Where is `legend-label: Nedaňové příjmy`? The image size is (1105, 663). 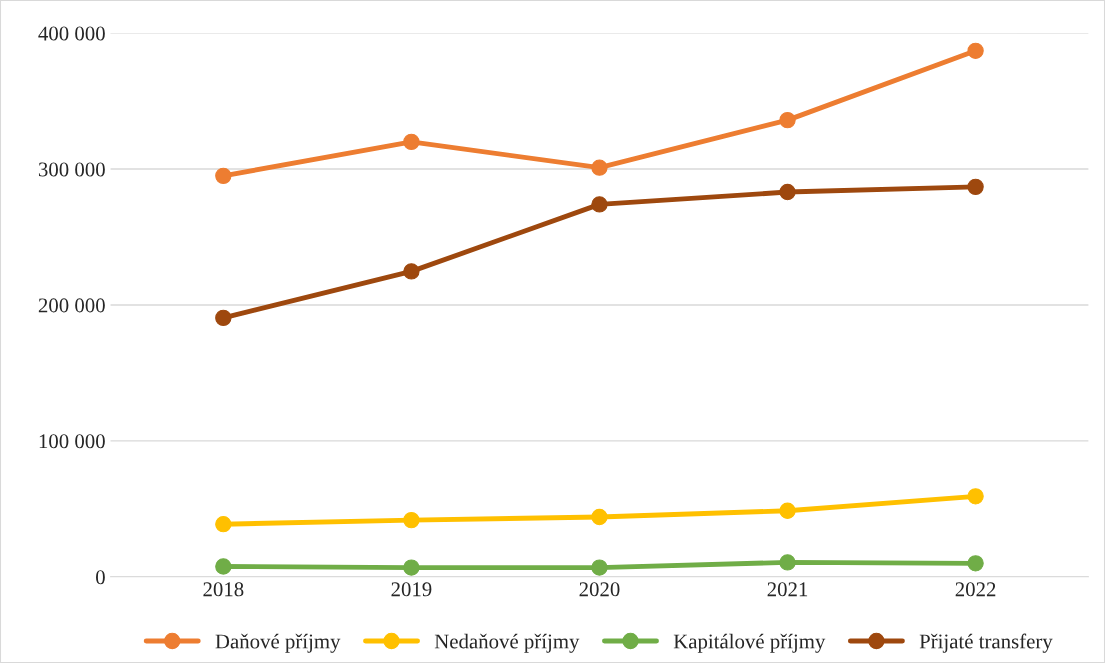
legend-label: Nedaňové příjmy is located at coordinates (507, 643).